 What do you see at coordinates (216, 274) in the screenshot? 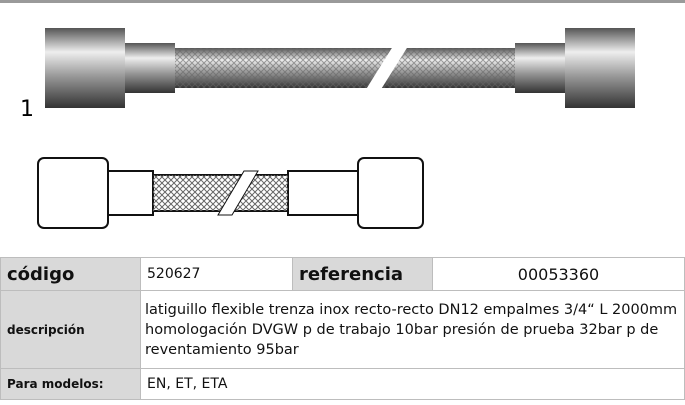
I see `value: 520627` at bounding box center [216, 274].